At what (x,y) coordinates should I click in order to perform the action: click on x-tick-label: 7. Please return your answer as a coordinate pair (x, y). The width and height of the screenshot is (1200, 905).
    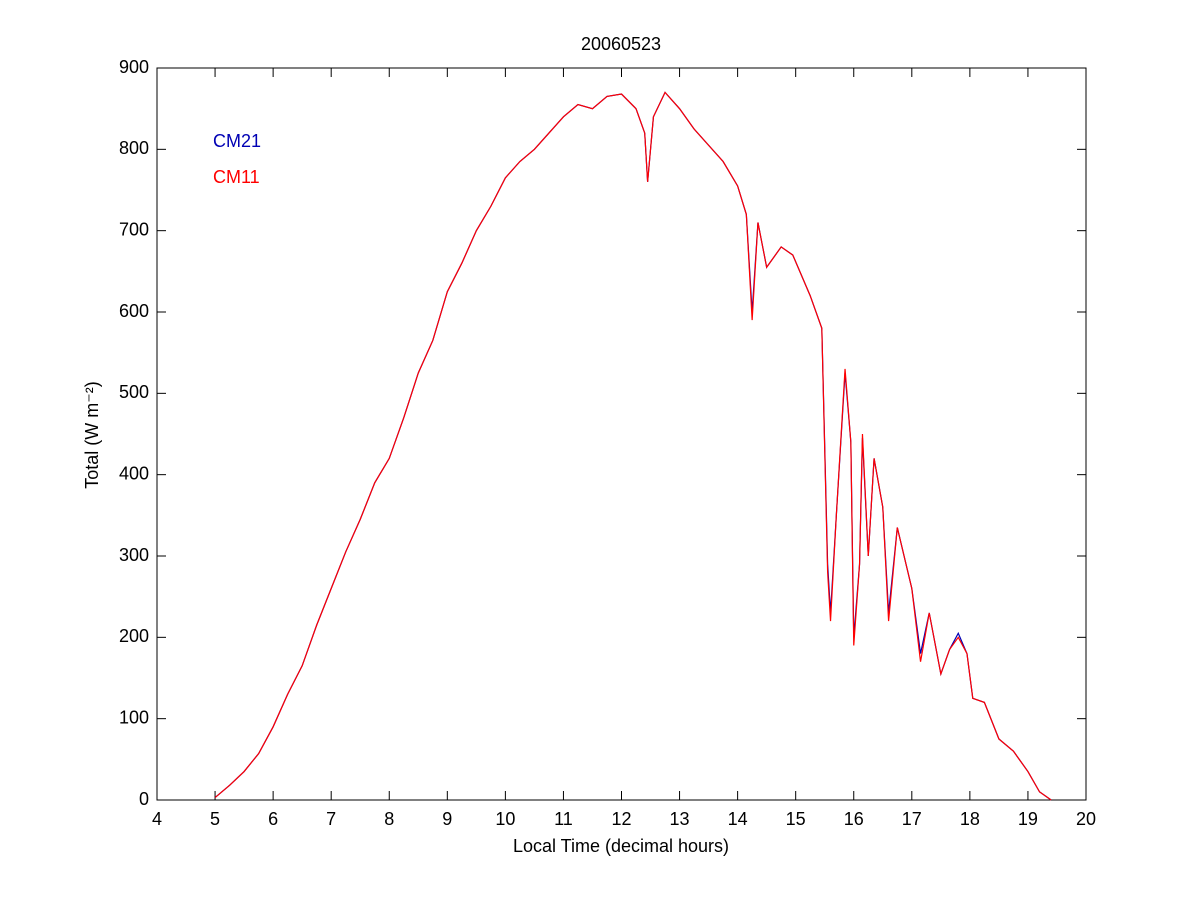
    Looking at the image, I should click on (331, 819).